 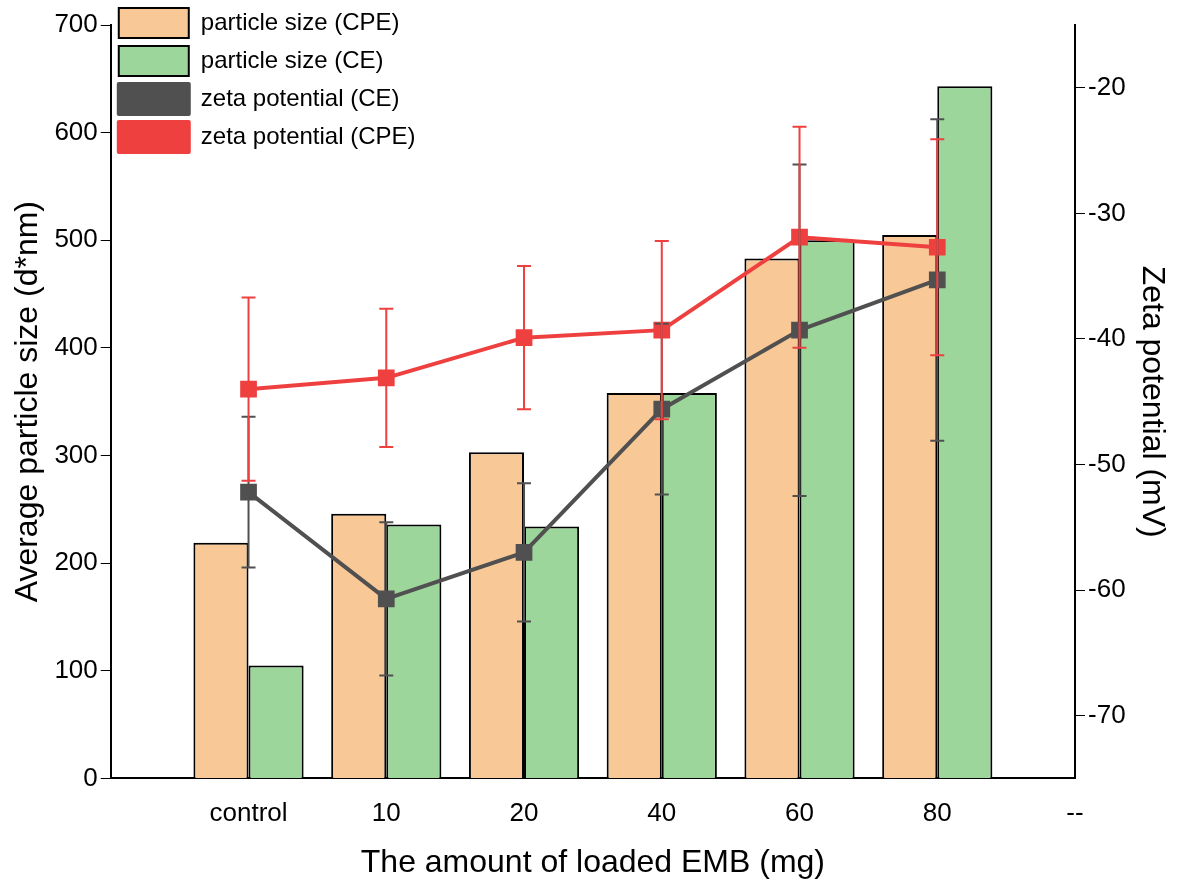 What do you see at coordinates (1107, 462) in the screenshot?
I see `y2-tick-label: -50` at bounding box center [1107, 462].